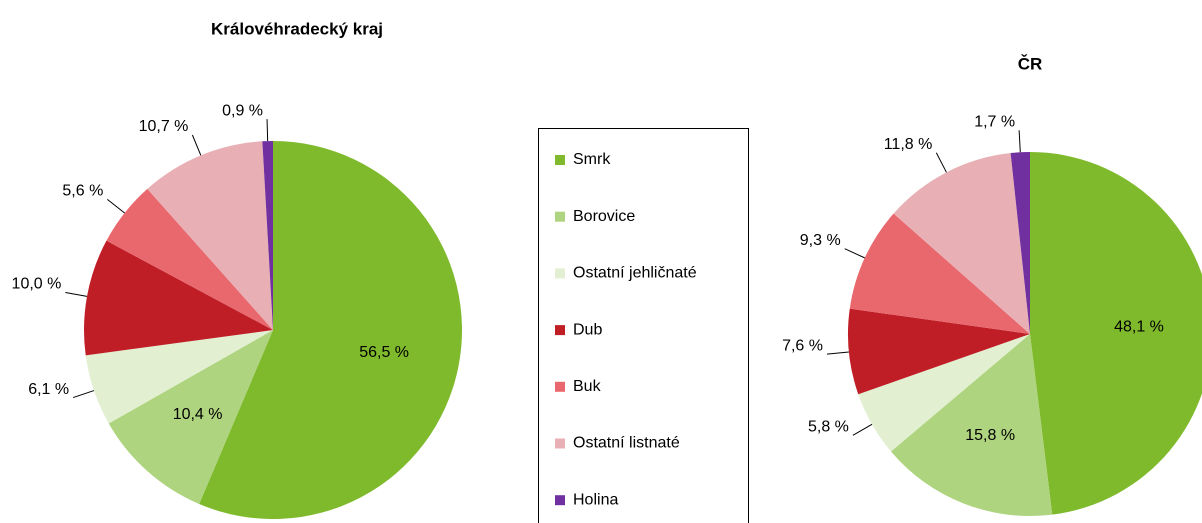  What do you see at coordinates (198, 414) in the screenshot?
I see `data-label: 10,4 %` at bounding box center [198, 414].